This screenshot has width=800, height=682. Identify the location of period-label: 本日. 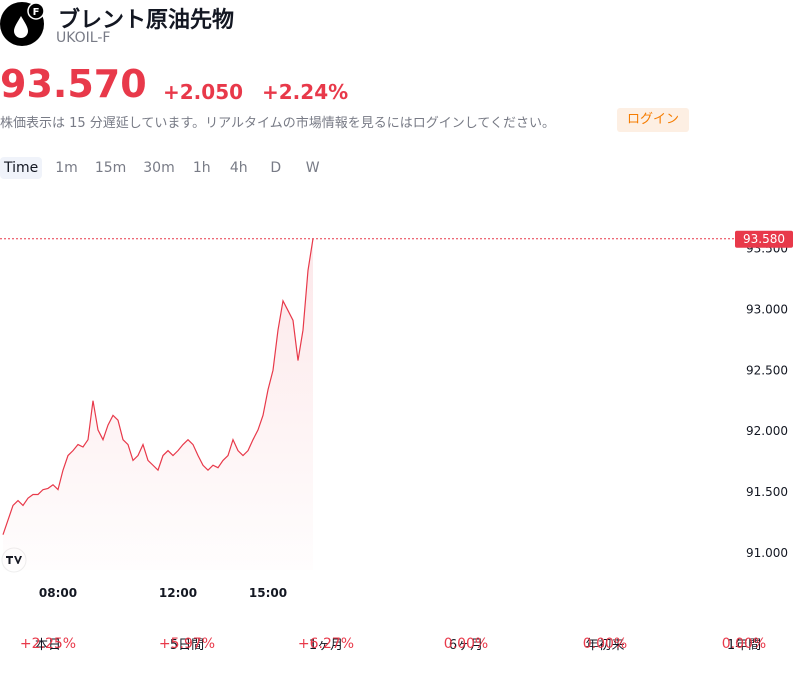
(47, 645).